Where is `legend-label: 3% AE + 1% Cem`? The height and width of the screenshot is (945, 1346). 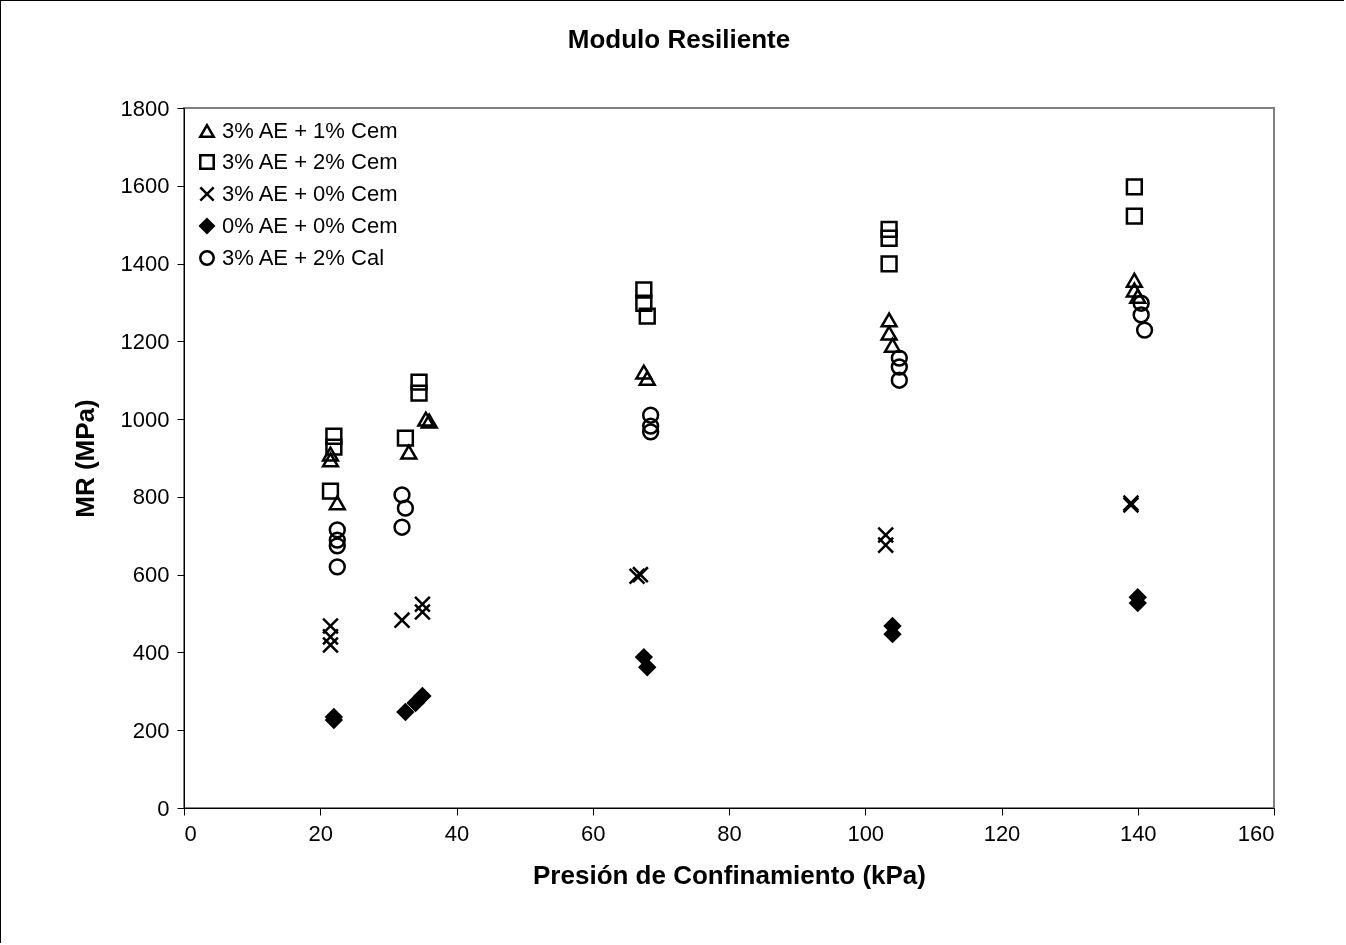
legend-label: 3% AE + 1% Cem is located at coordinates (310, 130).